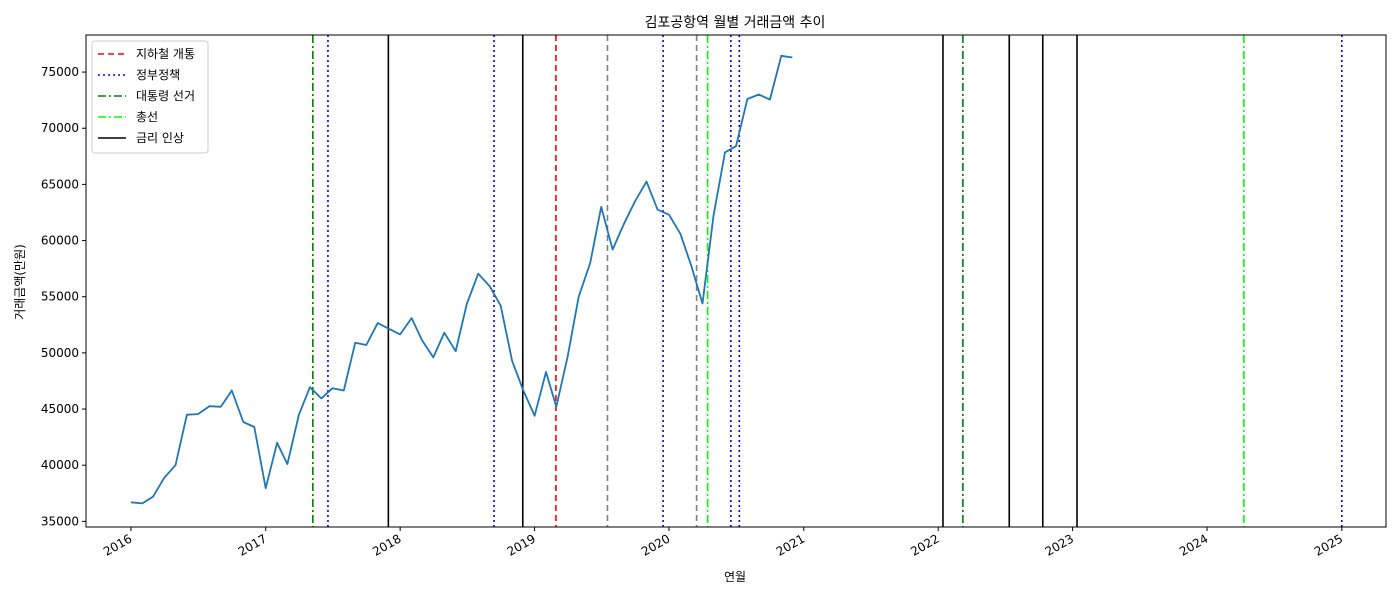 The height and width of the screenshot is (600, 1400). Describe the element at coordinates (117, 544) in the screenshot. I see `x-tick-label: 2016` at that location.